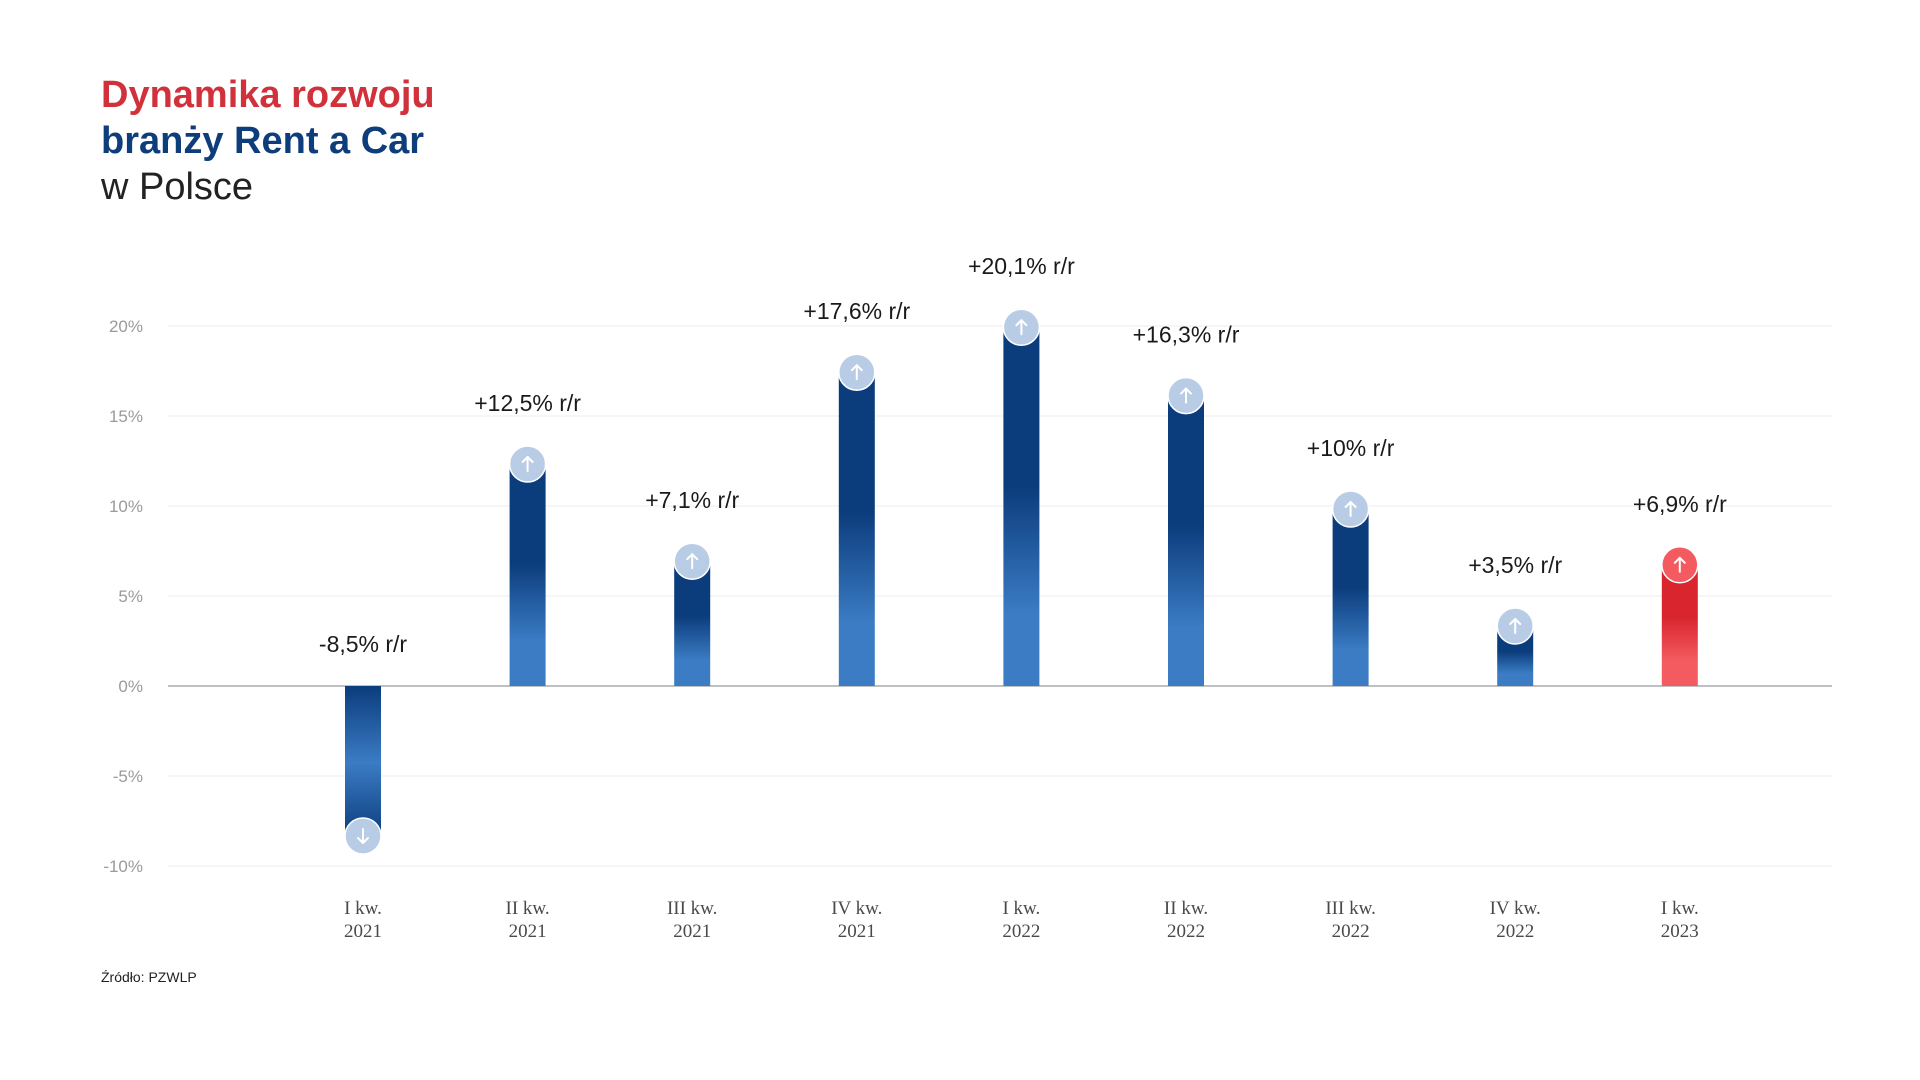 This screenshot has height=1080, width=1920. What do you see at coordinates (149, 977) in the screenshot?
I see `source-note: Źródło: PZWLP` at bounding box center [149, 977].